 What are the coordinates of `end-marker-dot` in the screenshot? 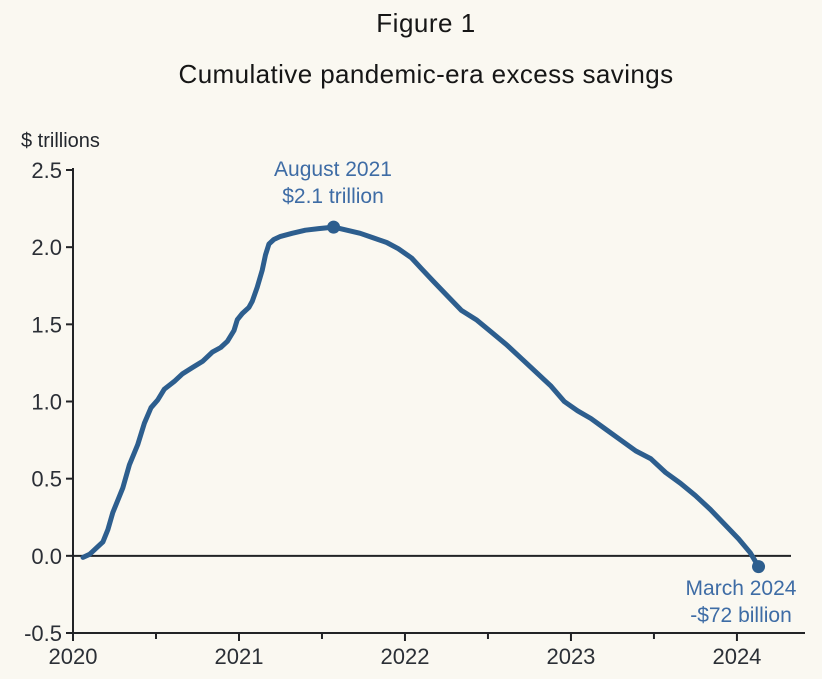 It's located at (759, 567).